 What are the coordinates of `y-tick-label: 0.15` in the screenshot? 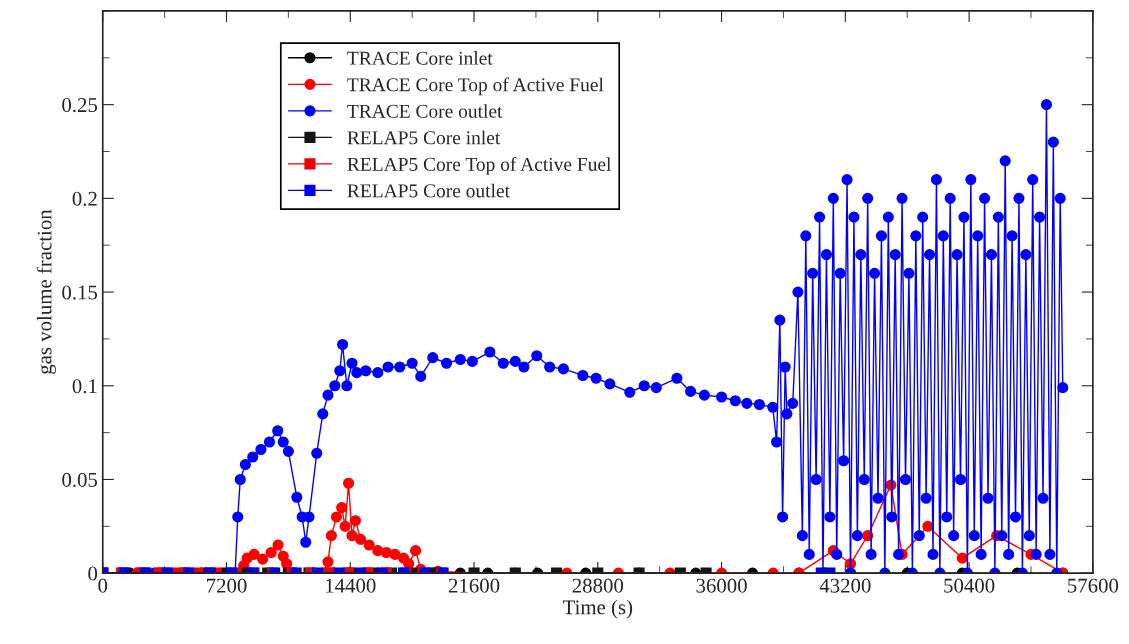 It's located at (80, 292).